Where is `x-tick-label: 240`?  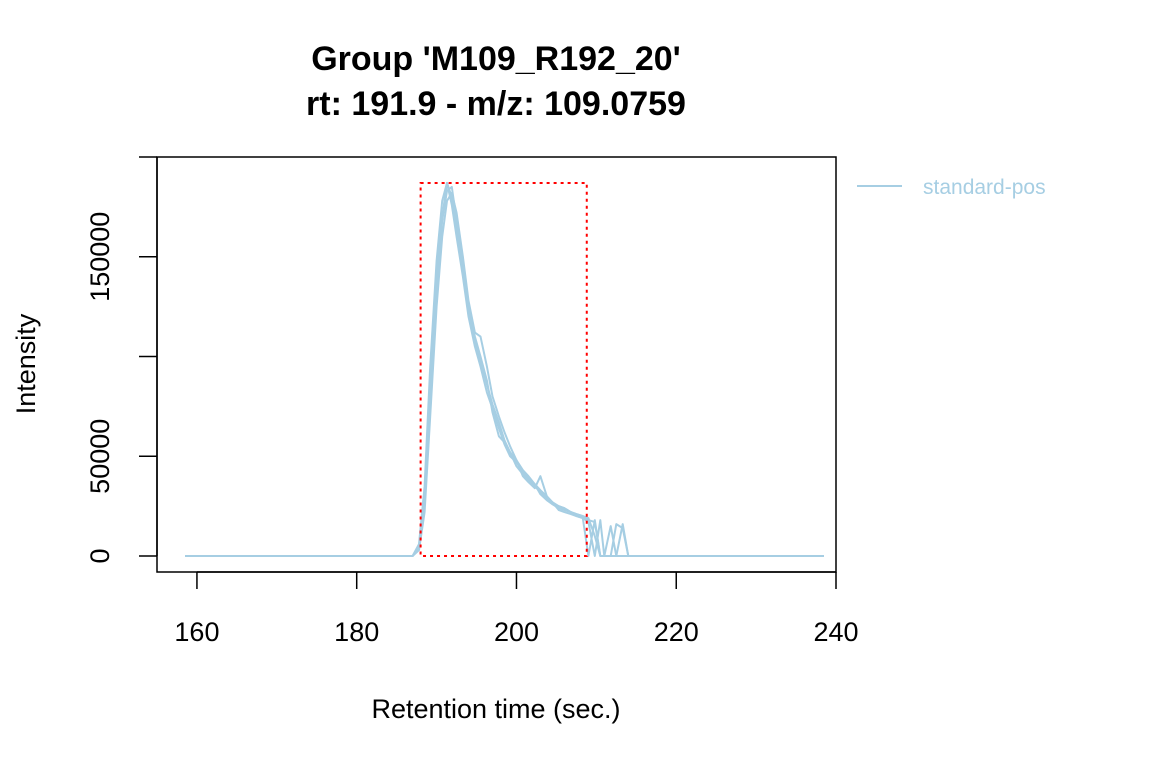 x-tick-label: 240 is located at coordinates (835, 632).